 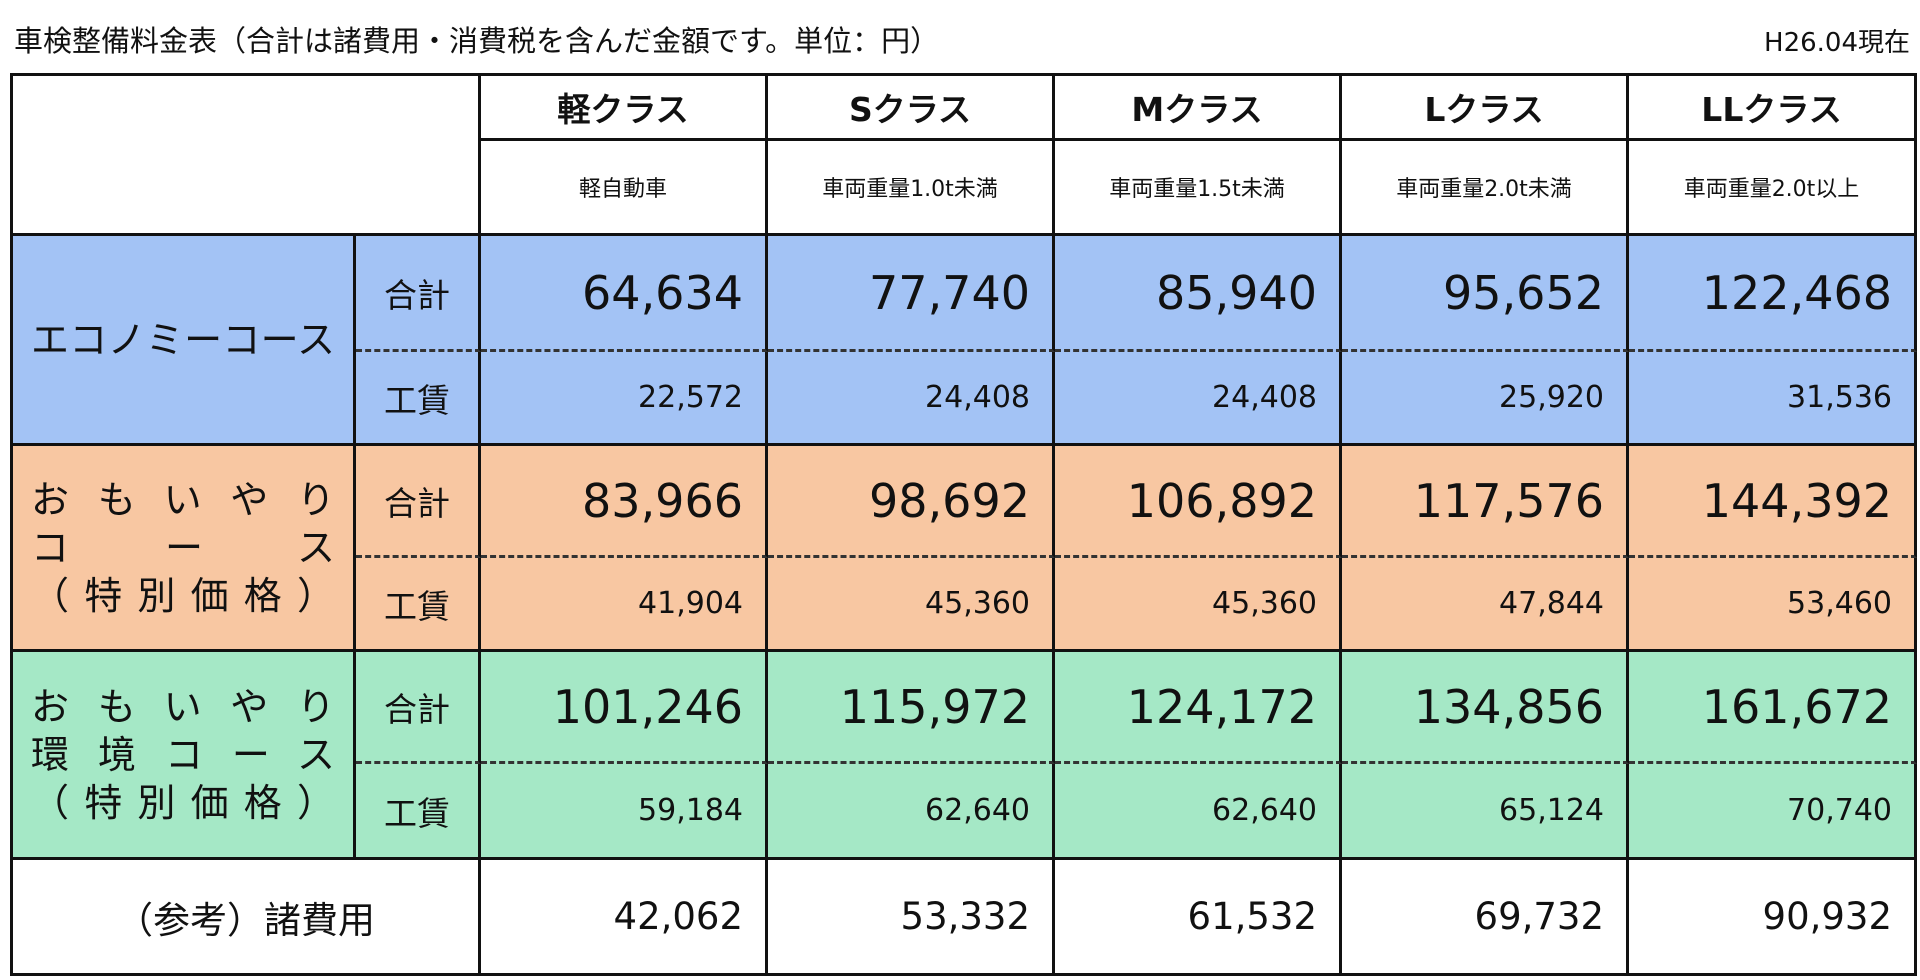 What do you see at coordinates (911, 918) in the screenshot?
I see `reference-value: 53,332` at bounding box center [911, 918].